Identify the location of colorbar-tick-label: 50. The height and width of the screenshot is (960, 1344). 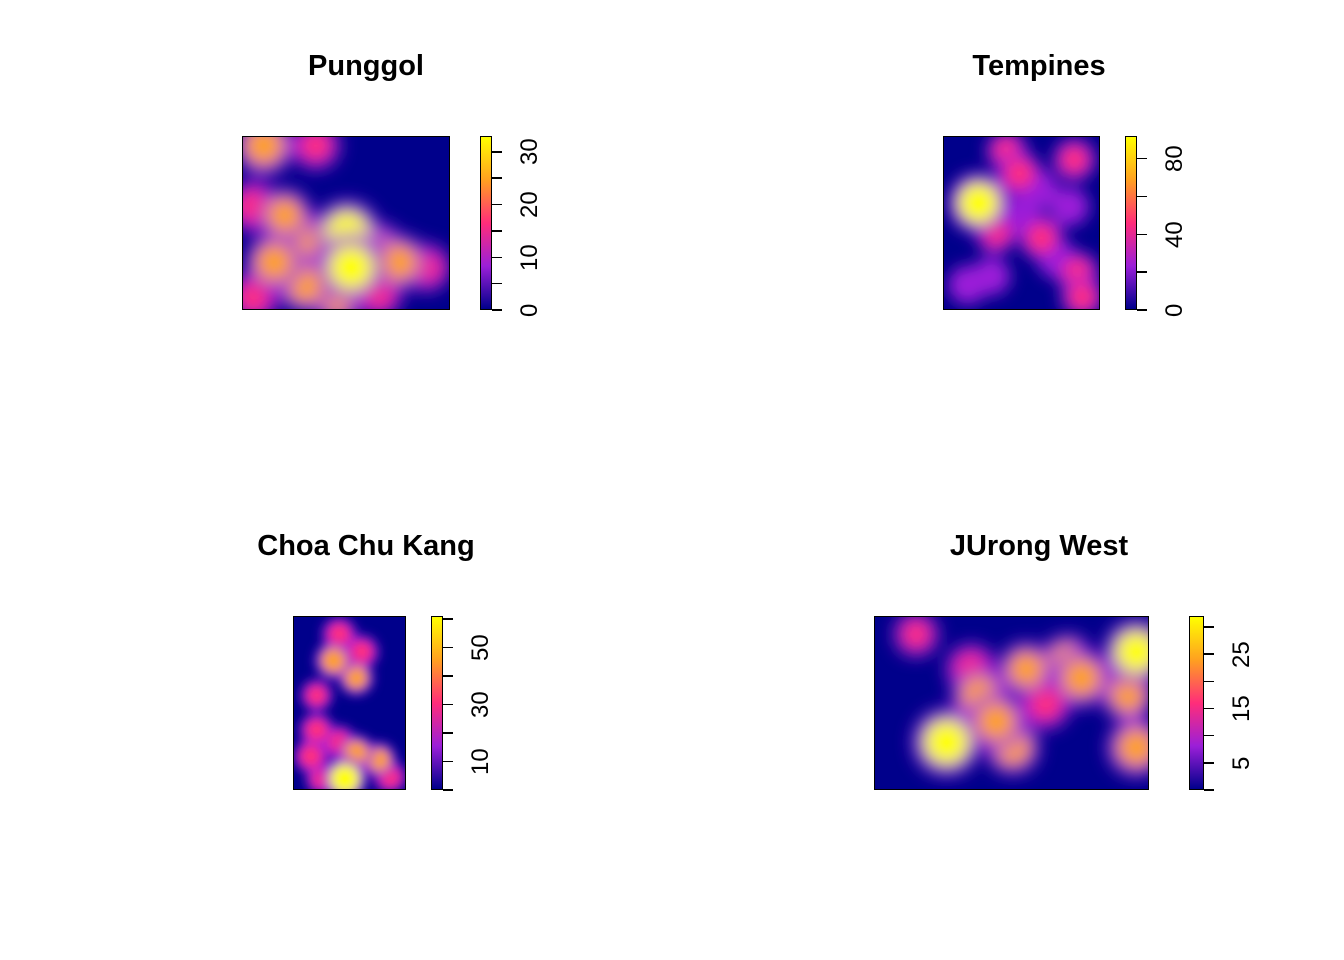
(480, 647).